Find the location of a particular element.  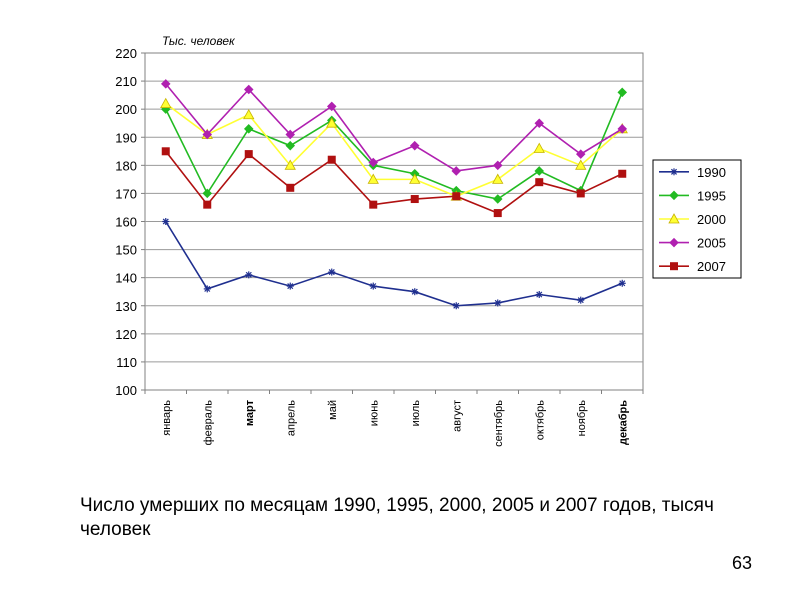

legend-item: 1995 is located at coordinates (692, 195).